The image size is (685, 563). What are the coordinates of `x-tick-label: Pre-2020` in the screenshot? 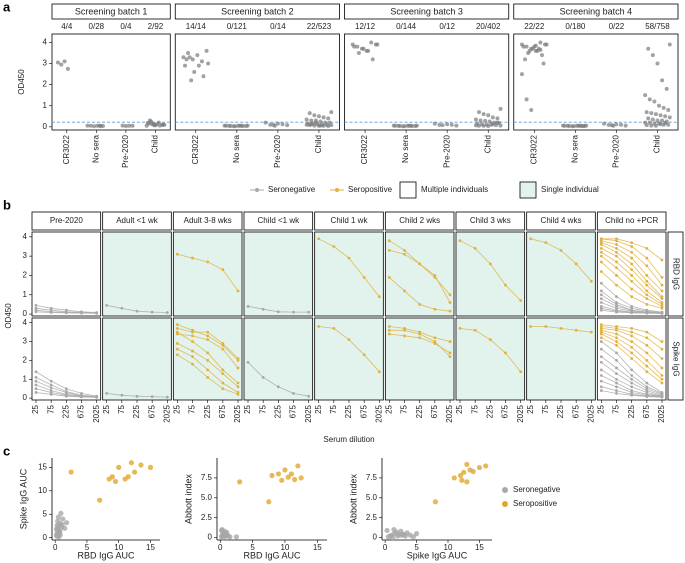 It's located at (446, 150).